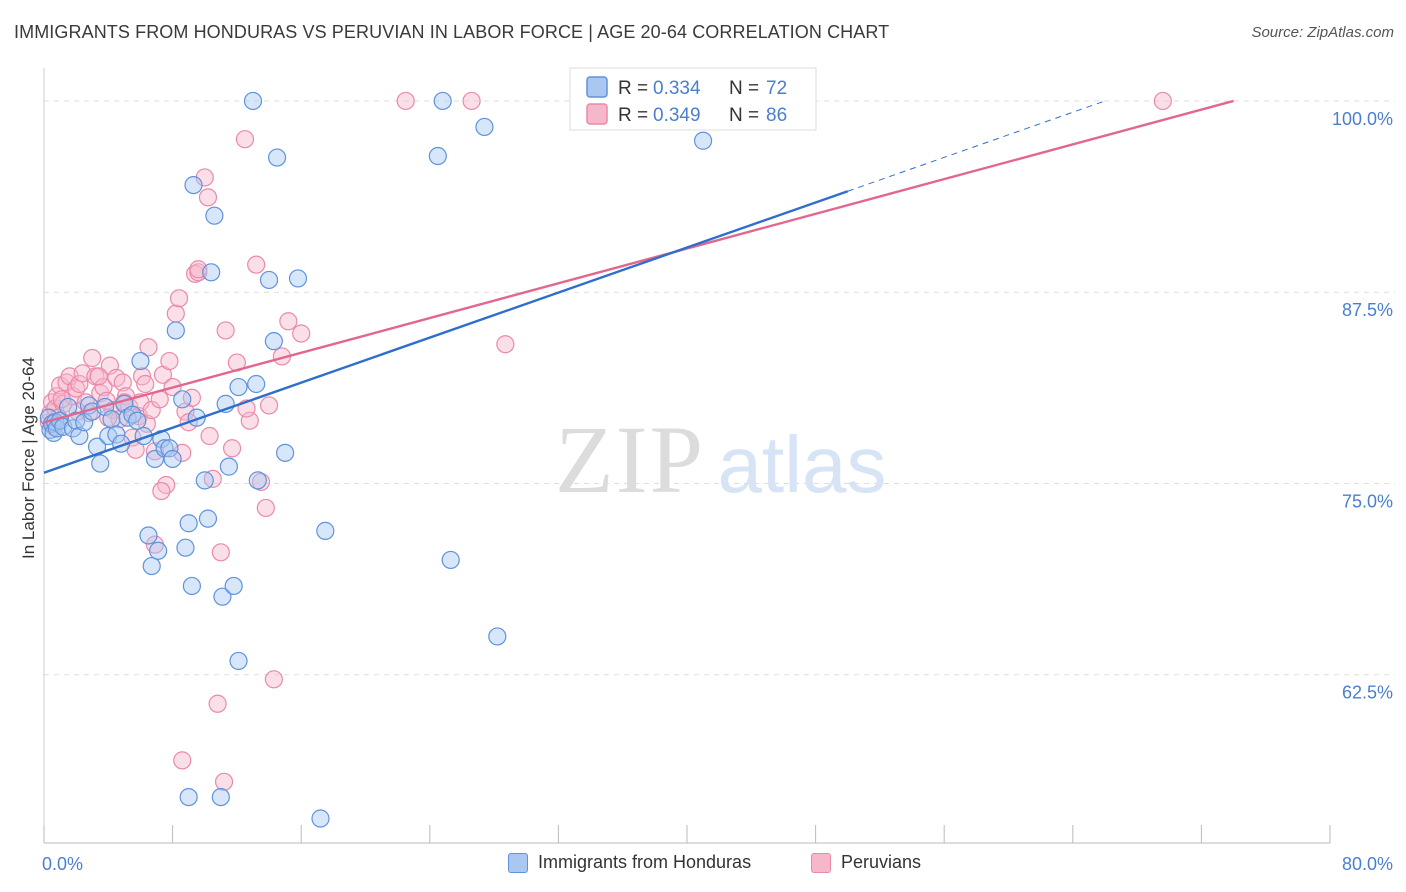 The image size is (1406, 892). What do you see at coordinates (677, 88) in the screenshot?
I see `legend-r-value: 0.334` at bounding box center [677, 88].